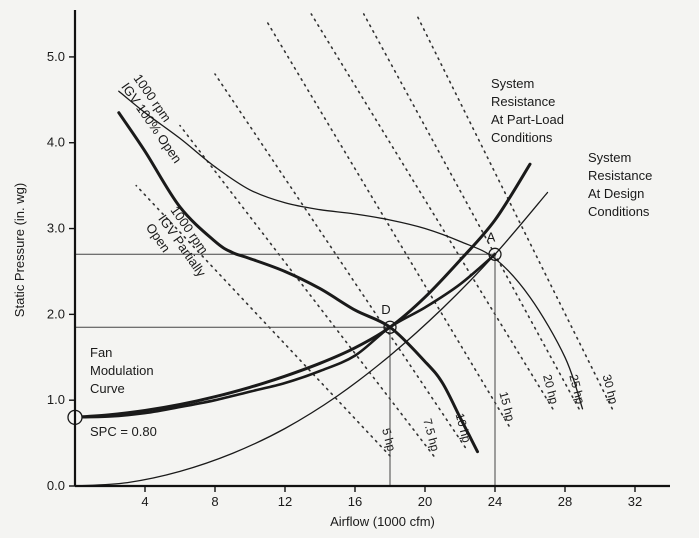  Describe the element at coordinates (390, 327) in the screenshot. I see `point-marker-D` at that location.